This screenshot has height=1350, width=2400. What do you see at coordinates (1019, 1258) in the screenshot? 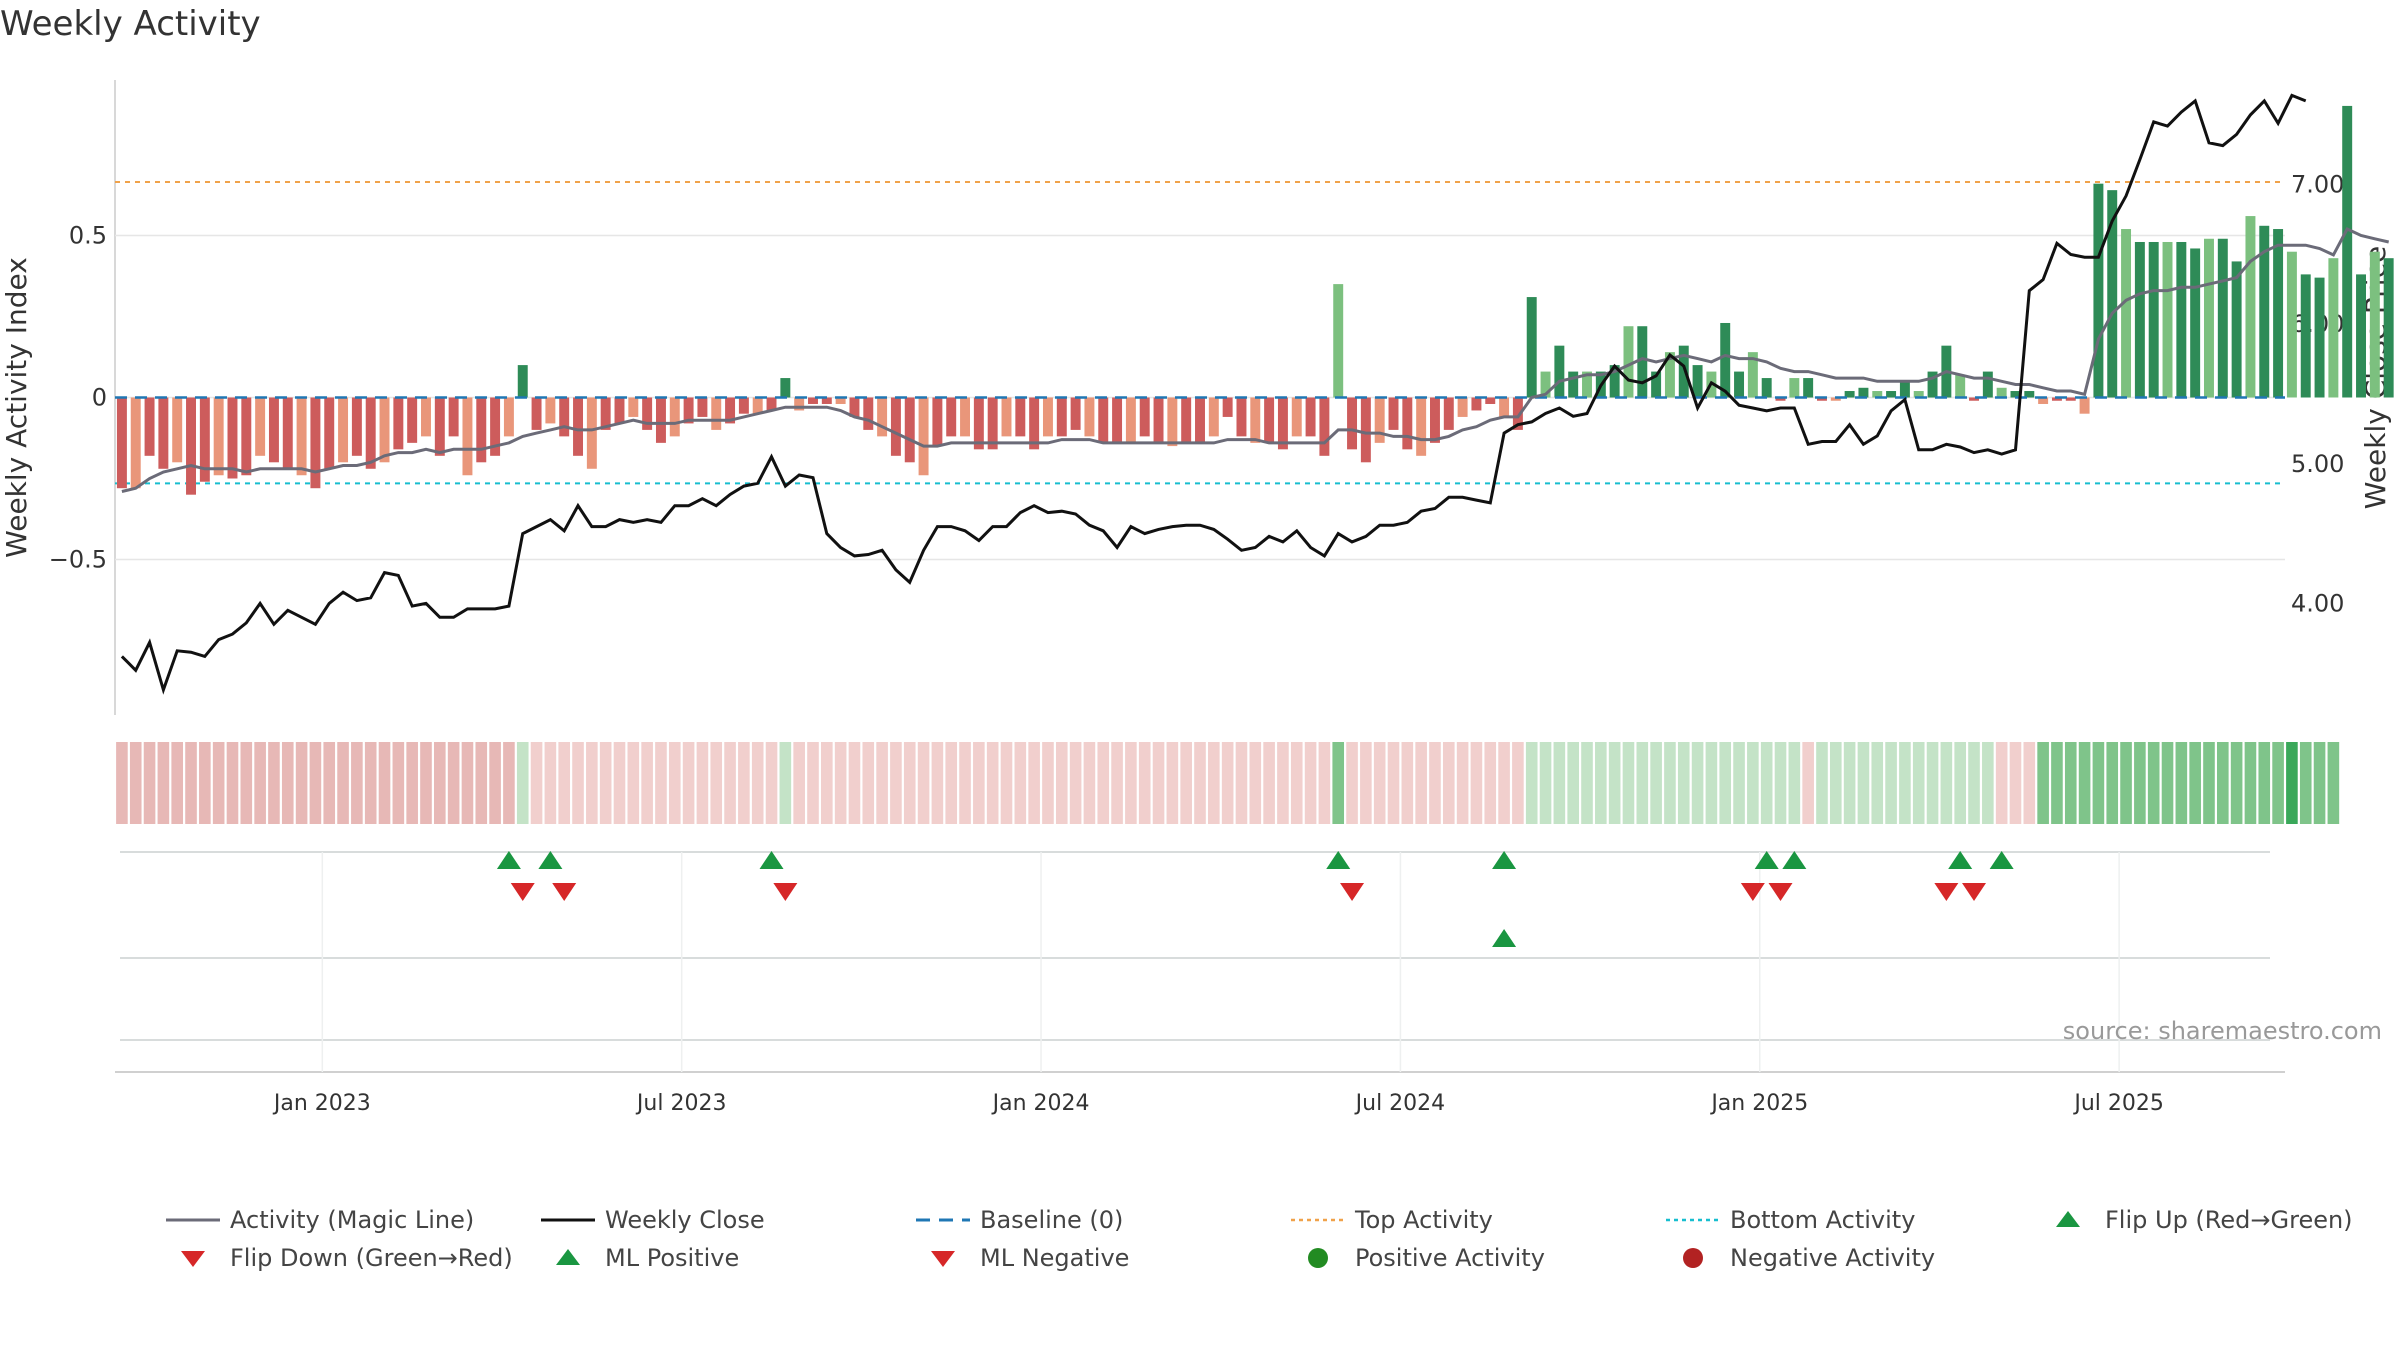
I see `legend-item-ml-neg: ML Negative` at bounding box center [1019, 1258].